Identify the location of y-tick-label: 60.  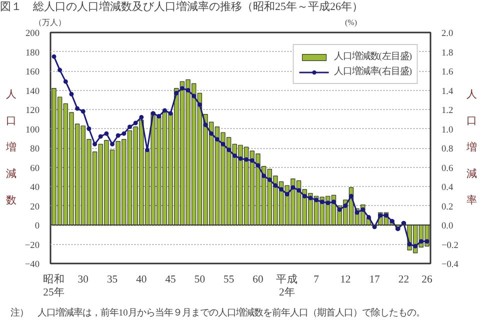
(35, 169).